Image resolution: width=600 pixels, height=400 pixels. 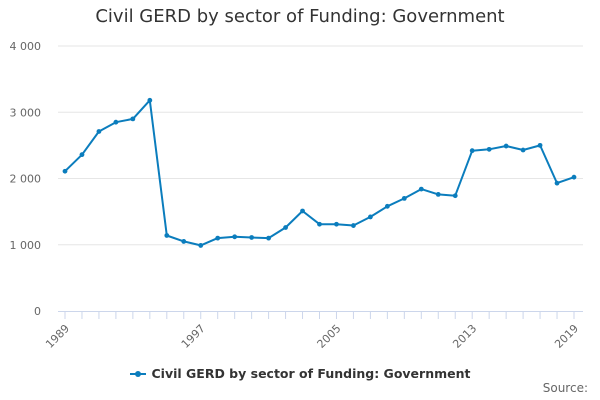 What do you see at coordinates (566, 336) in the screenshot?
I see `x-tick-label: 2019` at bounding box center [566, 336].